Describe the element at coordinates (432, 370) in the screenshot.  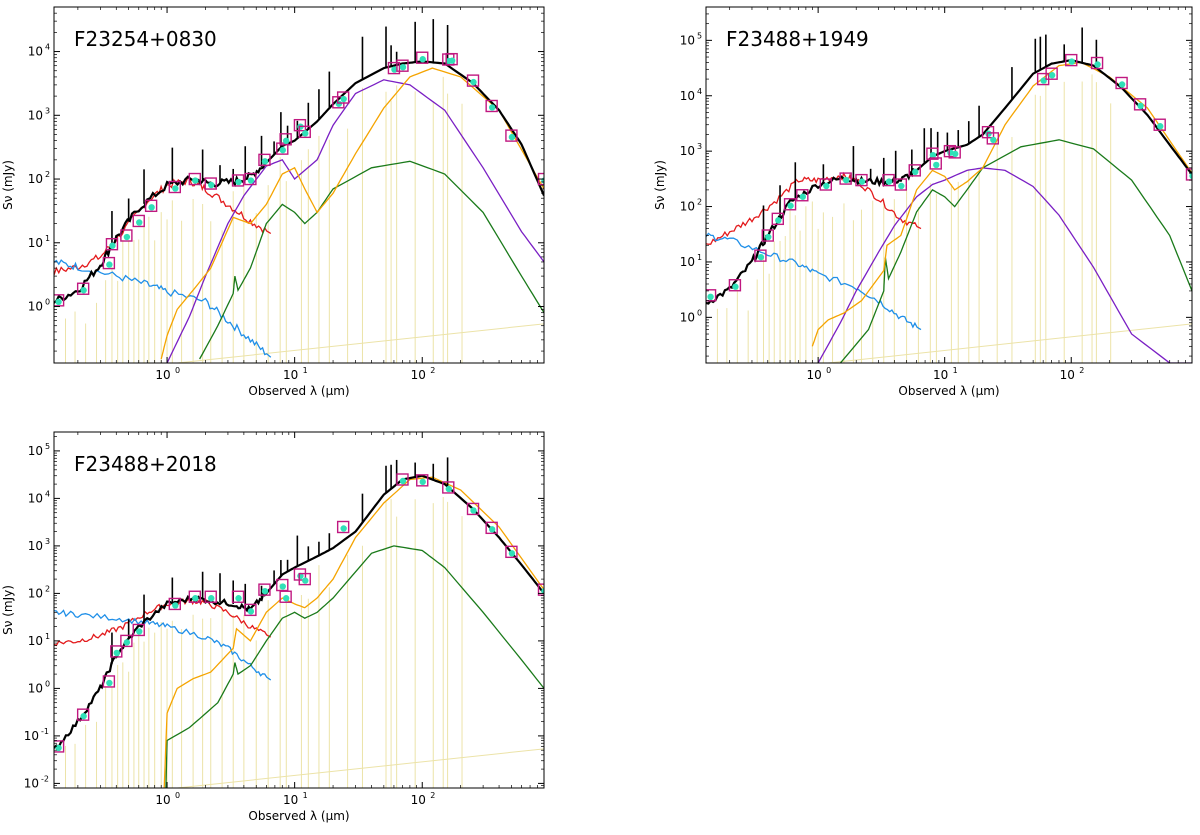
I see `x-tick-exponent: 2` at that location.